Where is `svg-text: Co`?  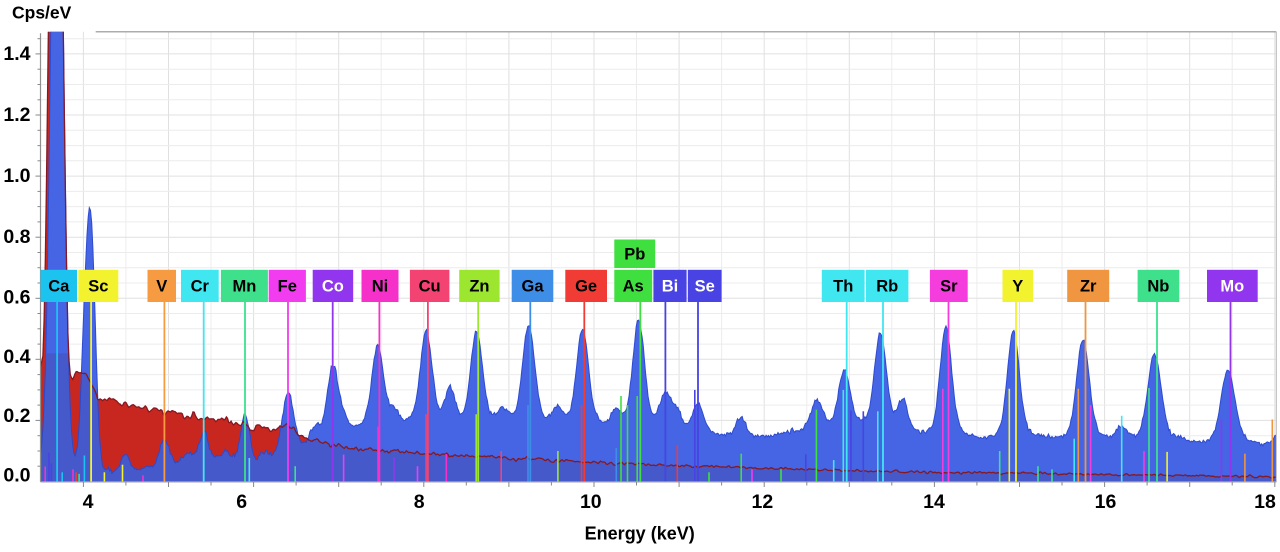 svg-text: Co is located at coordinates (333, 287).